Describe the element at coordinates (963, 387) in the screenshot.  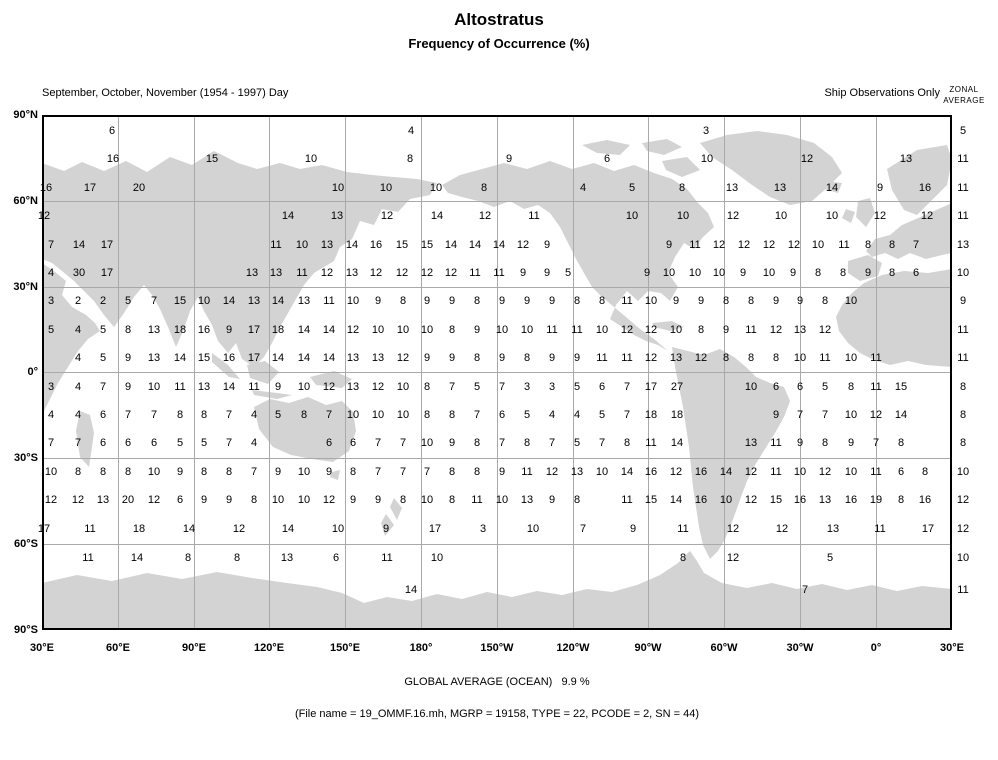
I see `zonal-average-value: 8` at that location.